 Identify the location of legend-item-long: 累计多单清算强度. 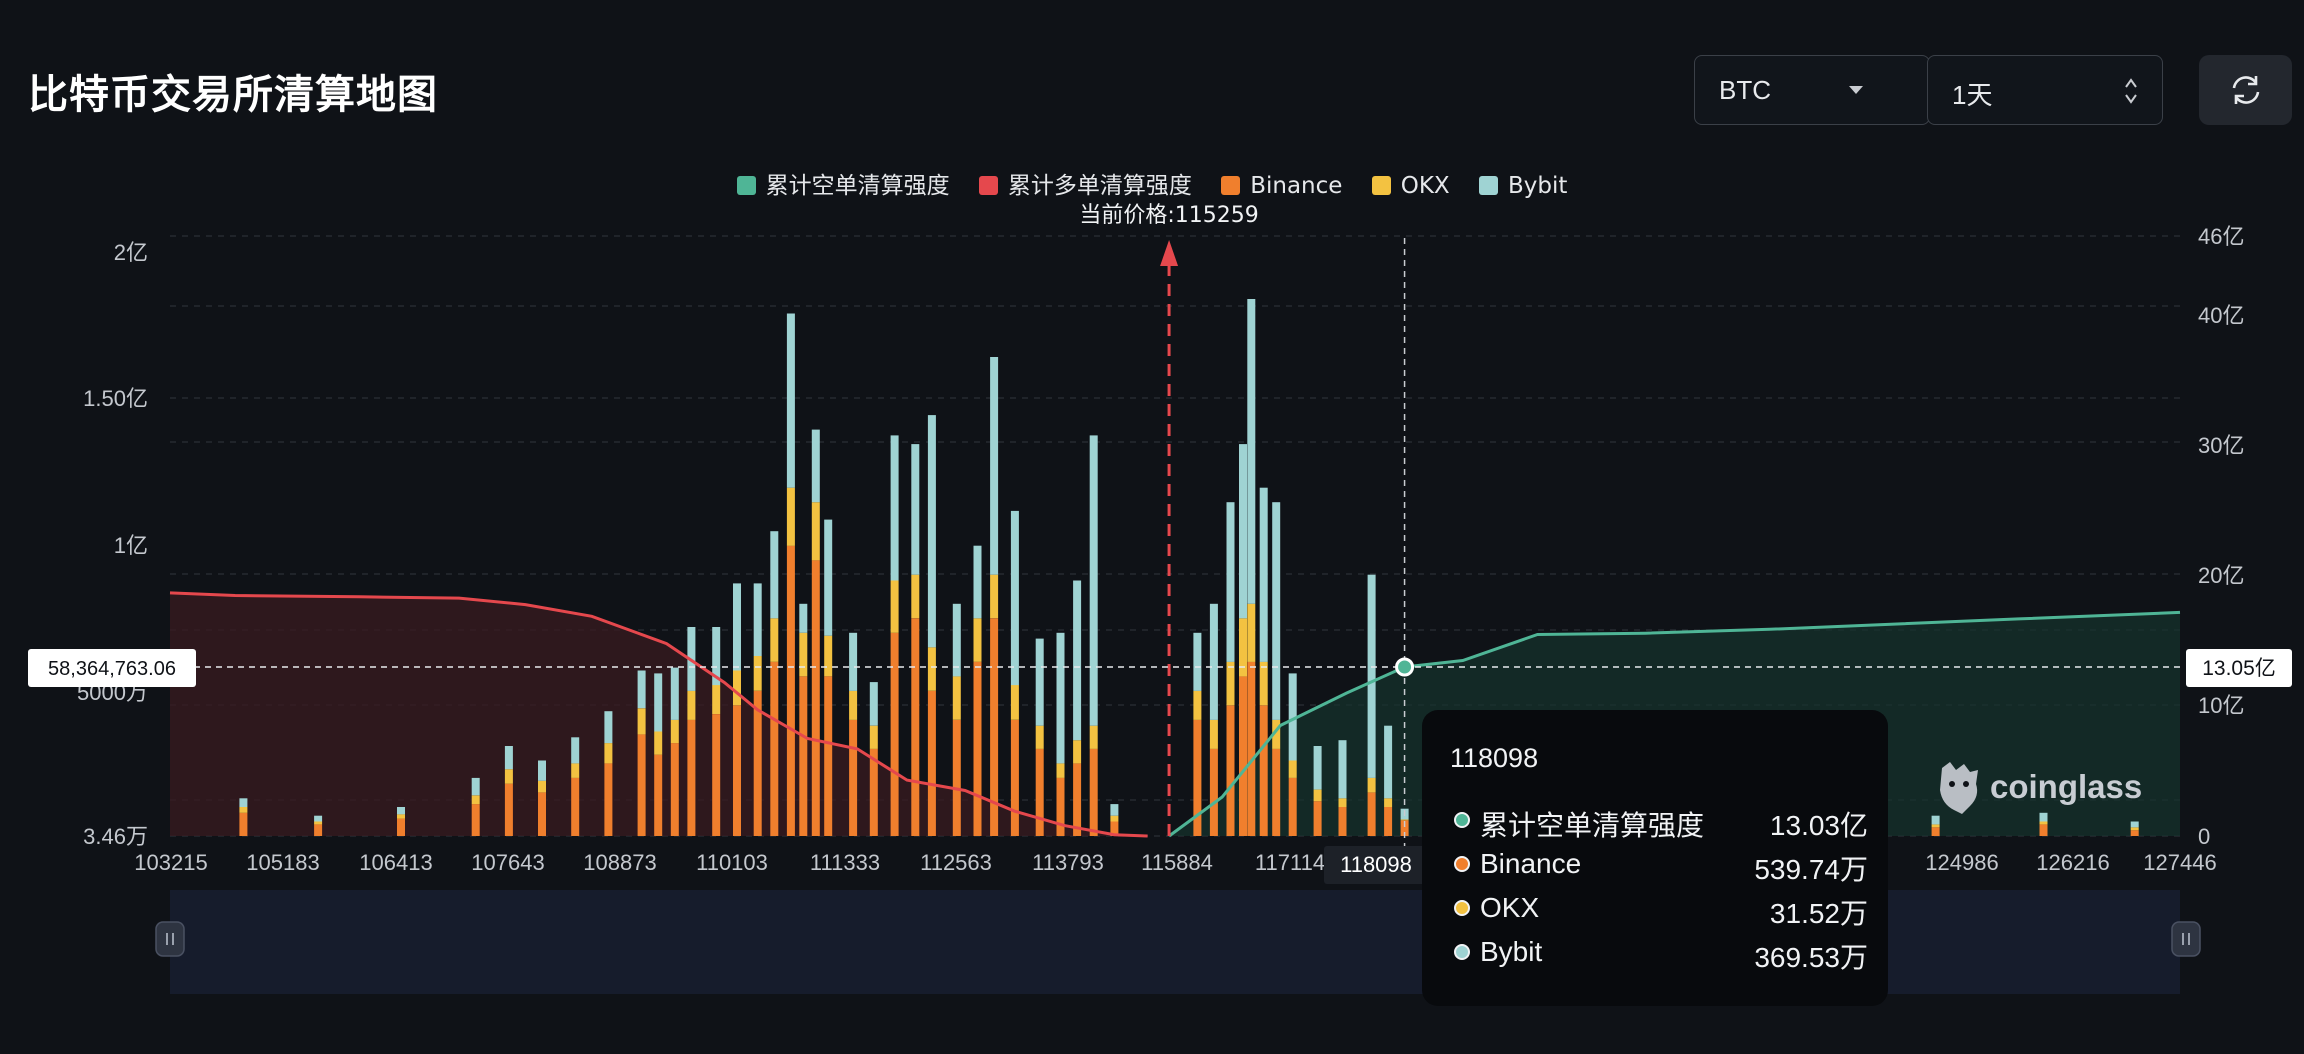
(1085, 183).